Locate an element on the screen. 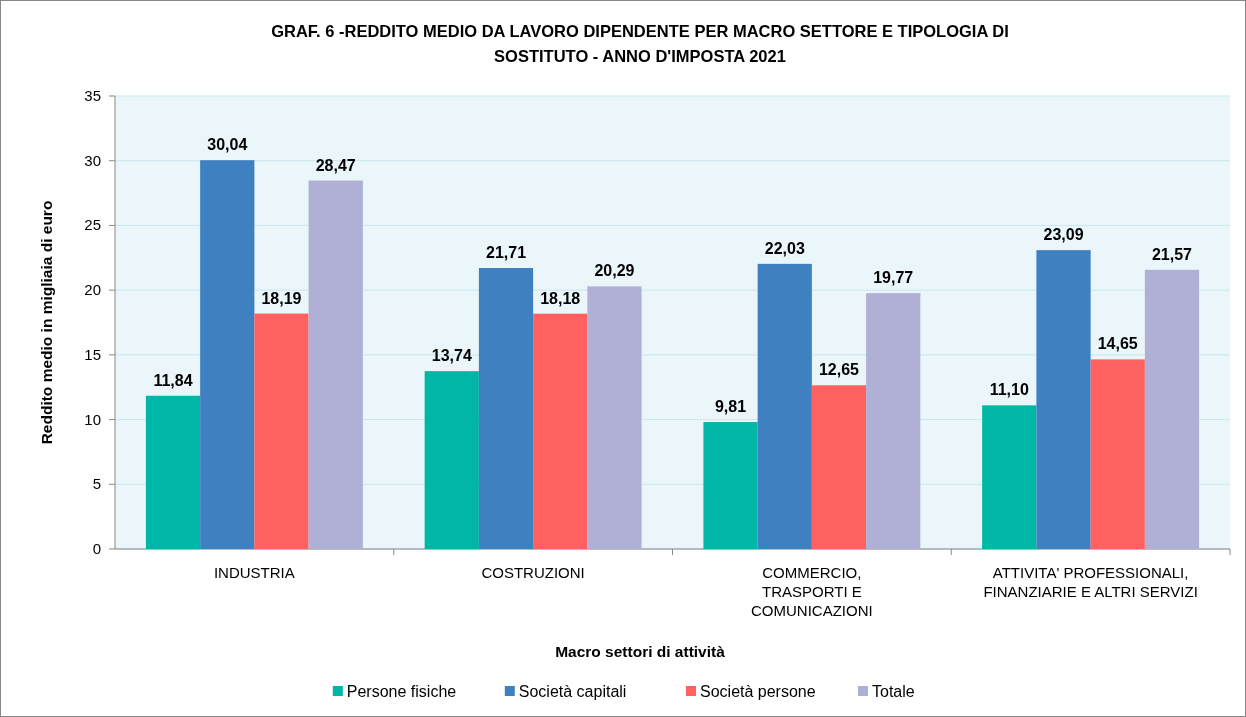 Image resolution: width=1246 pixels, height=717 pixels. y-tick-label: 25 is located at coordinates (92, 225).